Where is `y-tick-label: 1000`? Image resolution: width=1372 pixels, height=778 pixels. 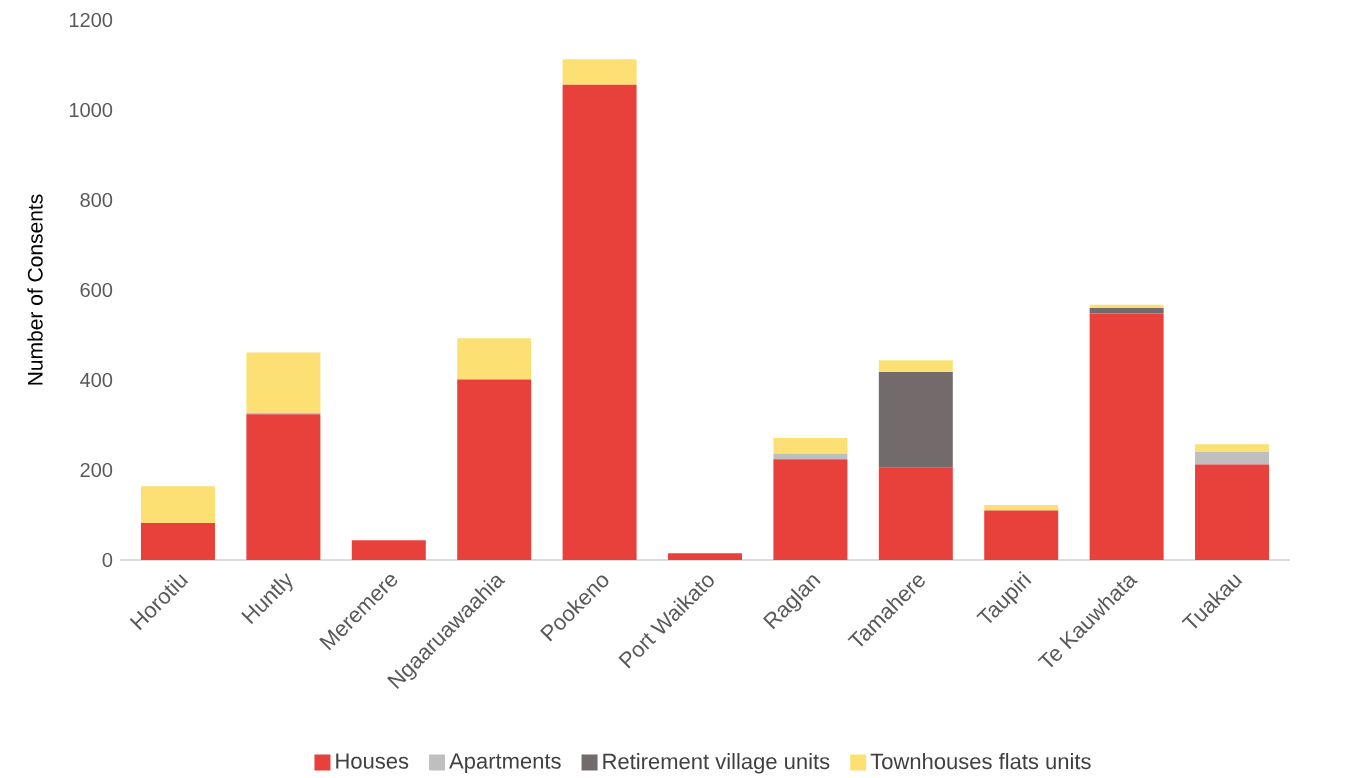
y-tick-label: 1000 is located at coordinates (91, 110).